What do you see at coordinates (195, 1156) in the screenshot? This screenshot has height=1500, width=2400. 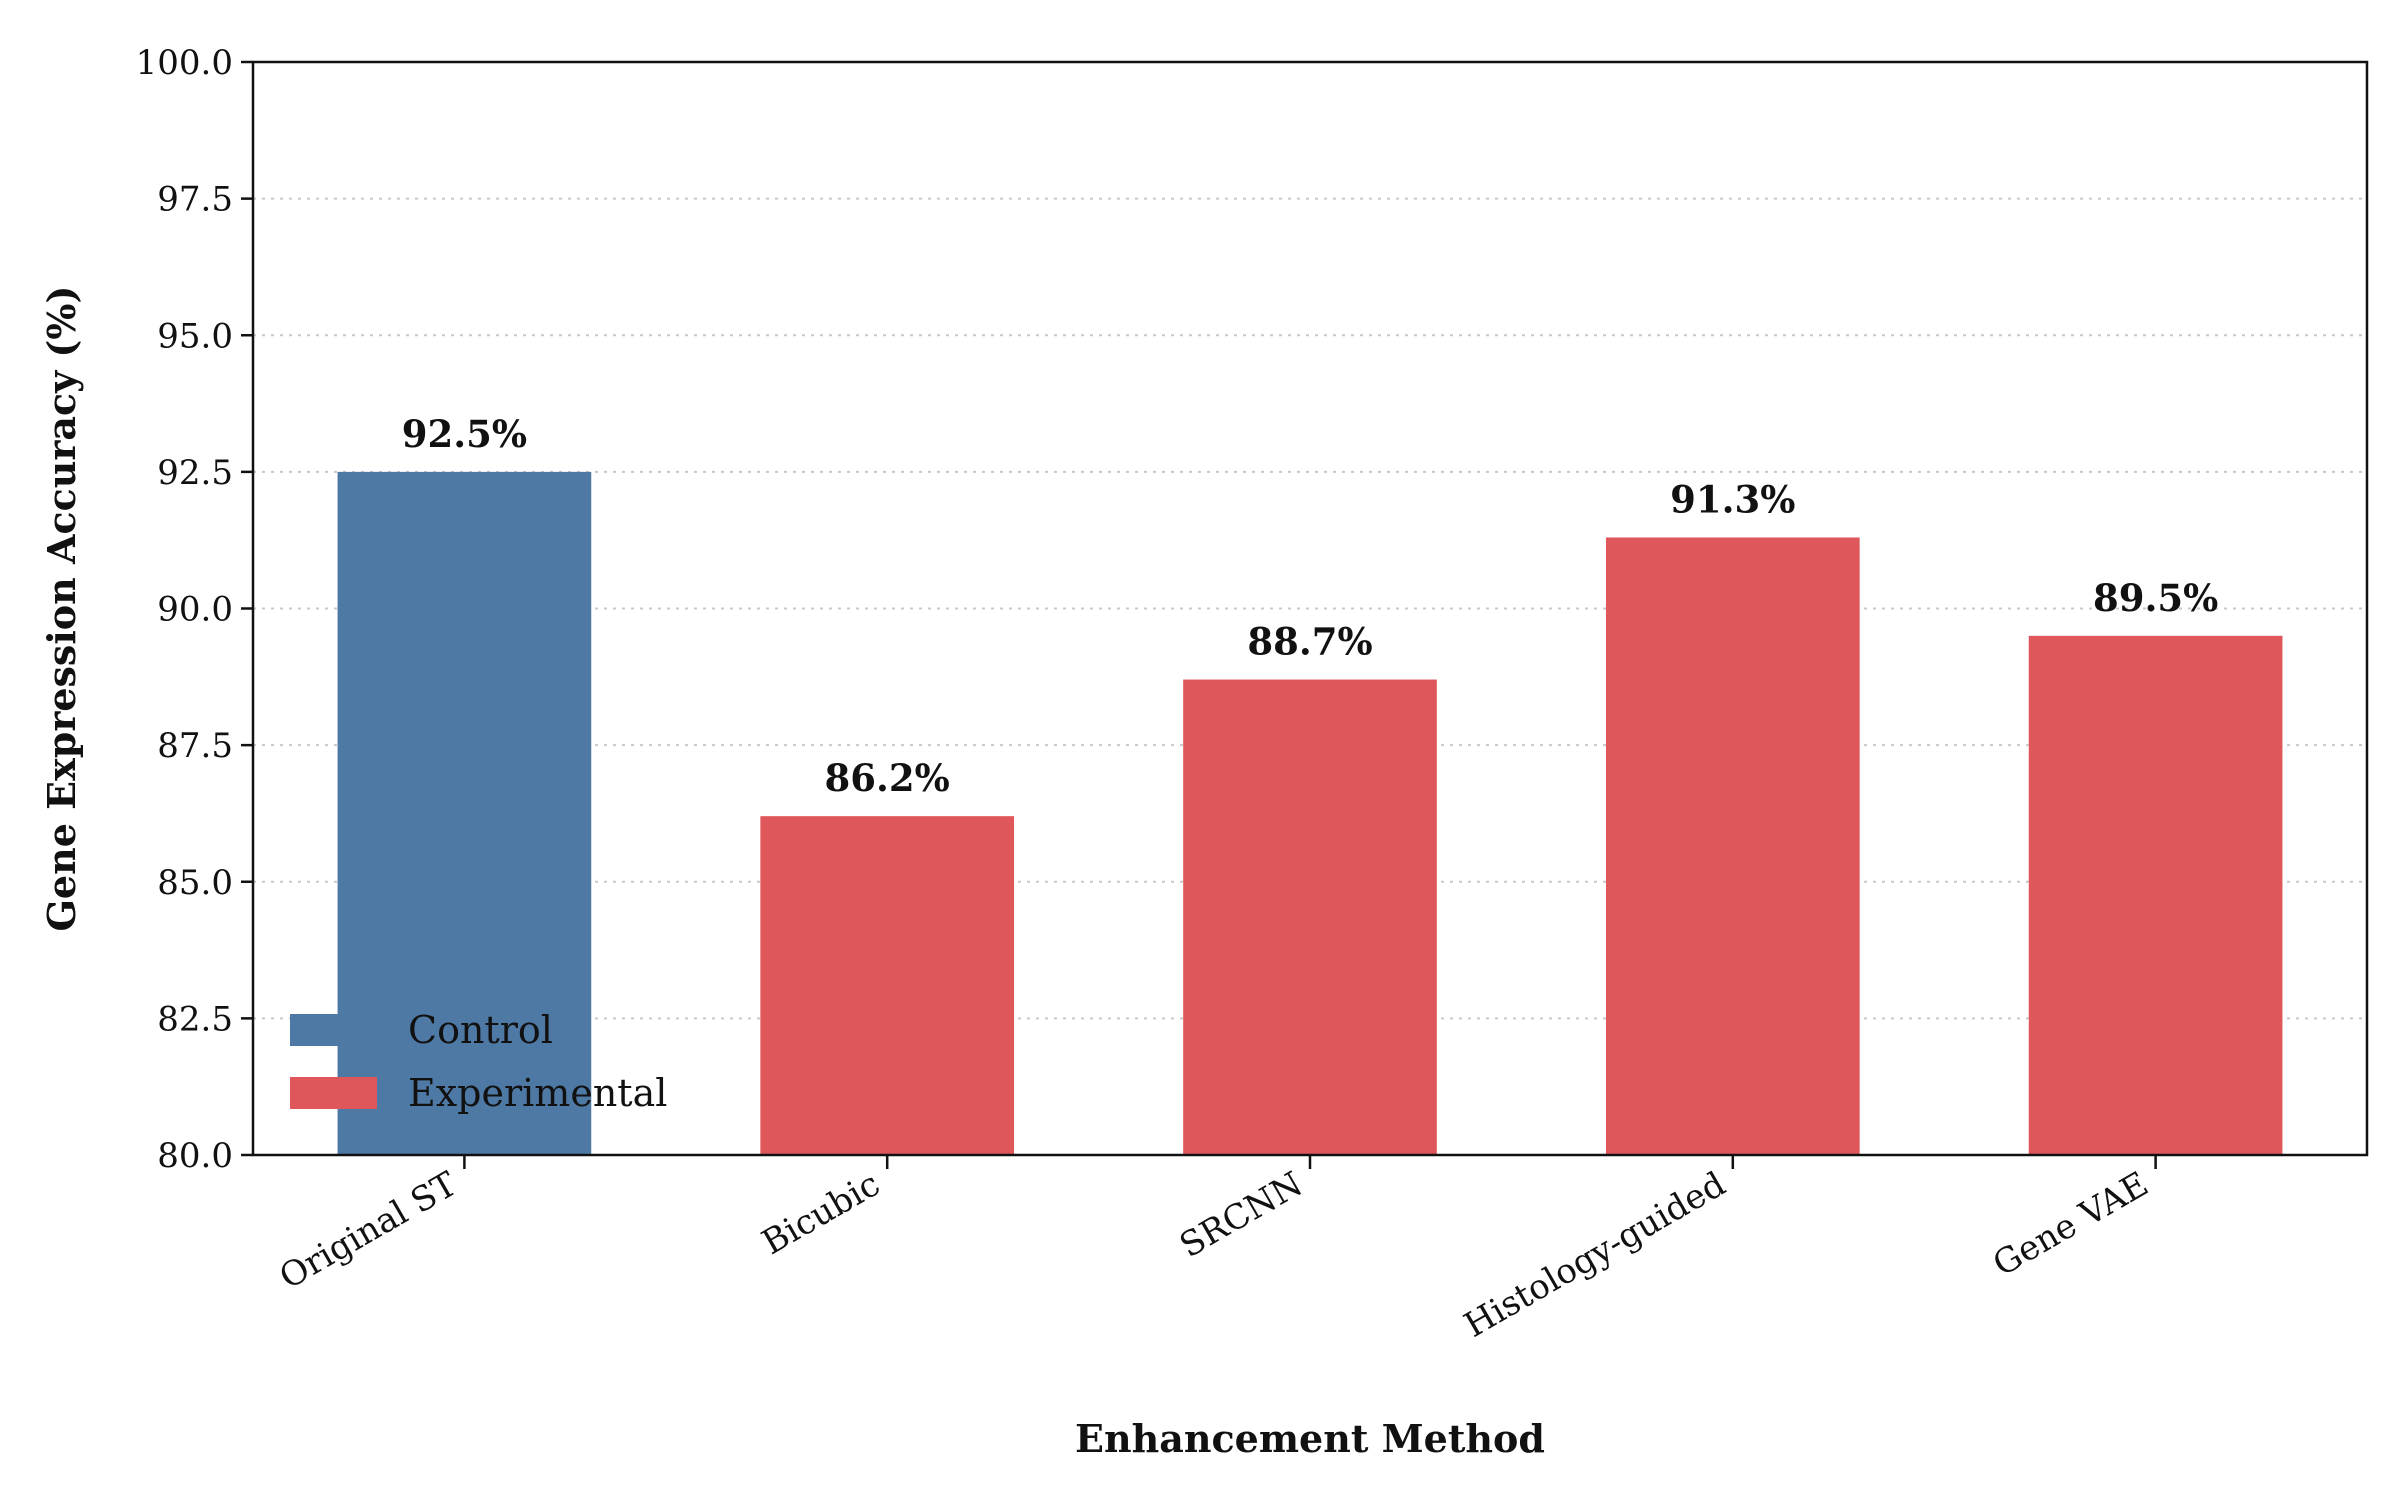 I see `y-tick-label: 80.0` at bounding box center [195, 1156].